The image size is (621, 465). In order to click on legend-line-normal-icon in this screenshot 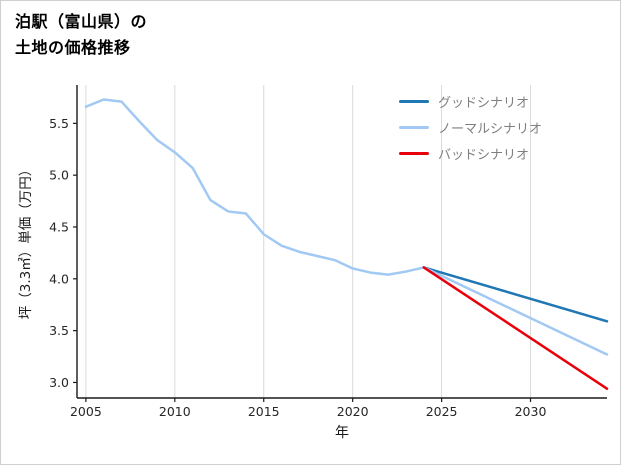, I will do `click(414, 127)`.